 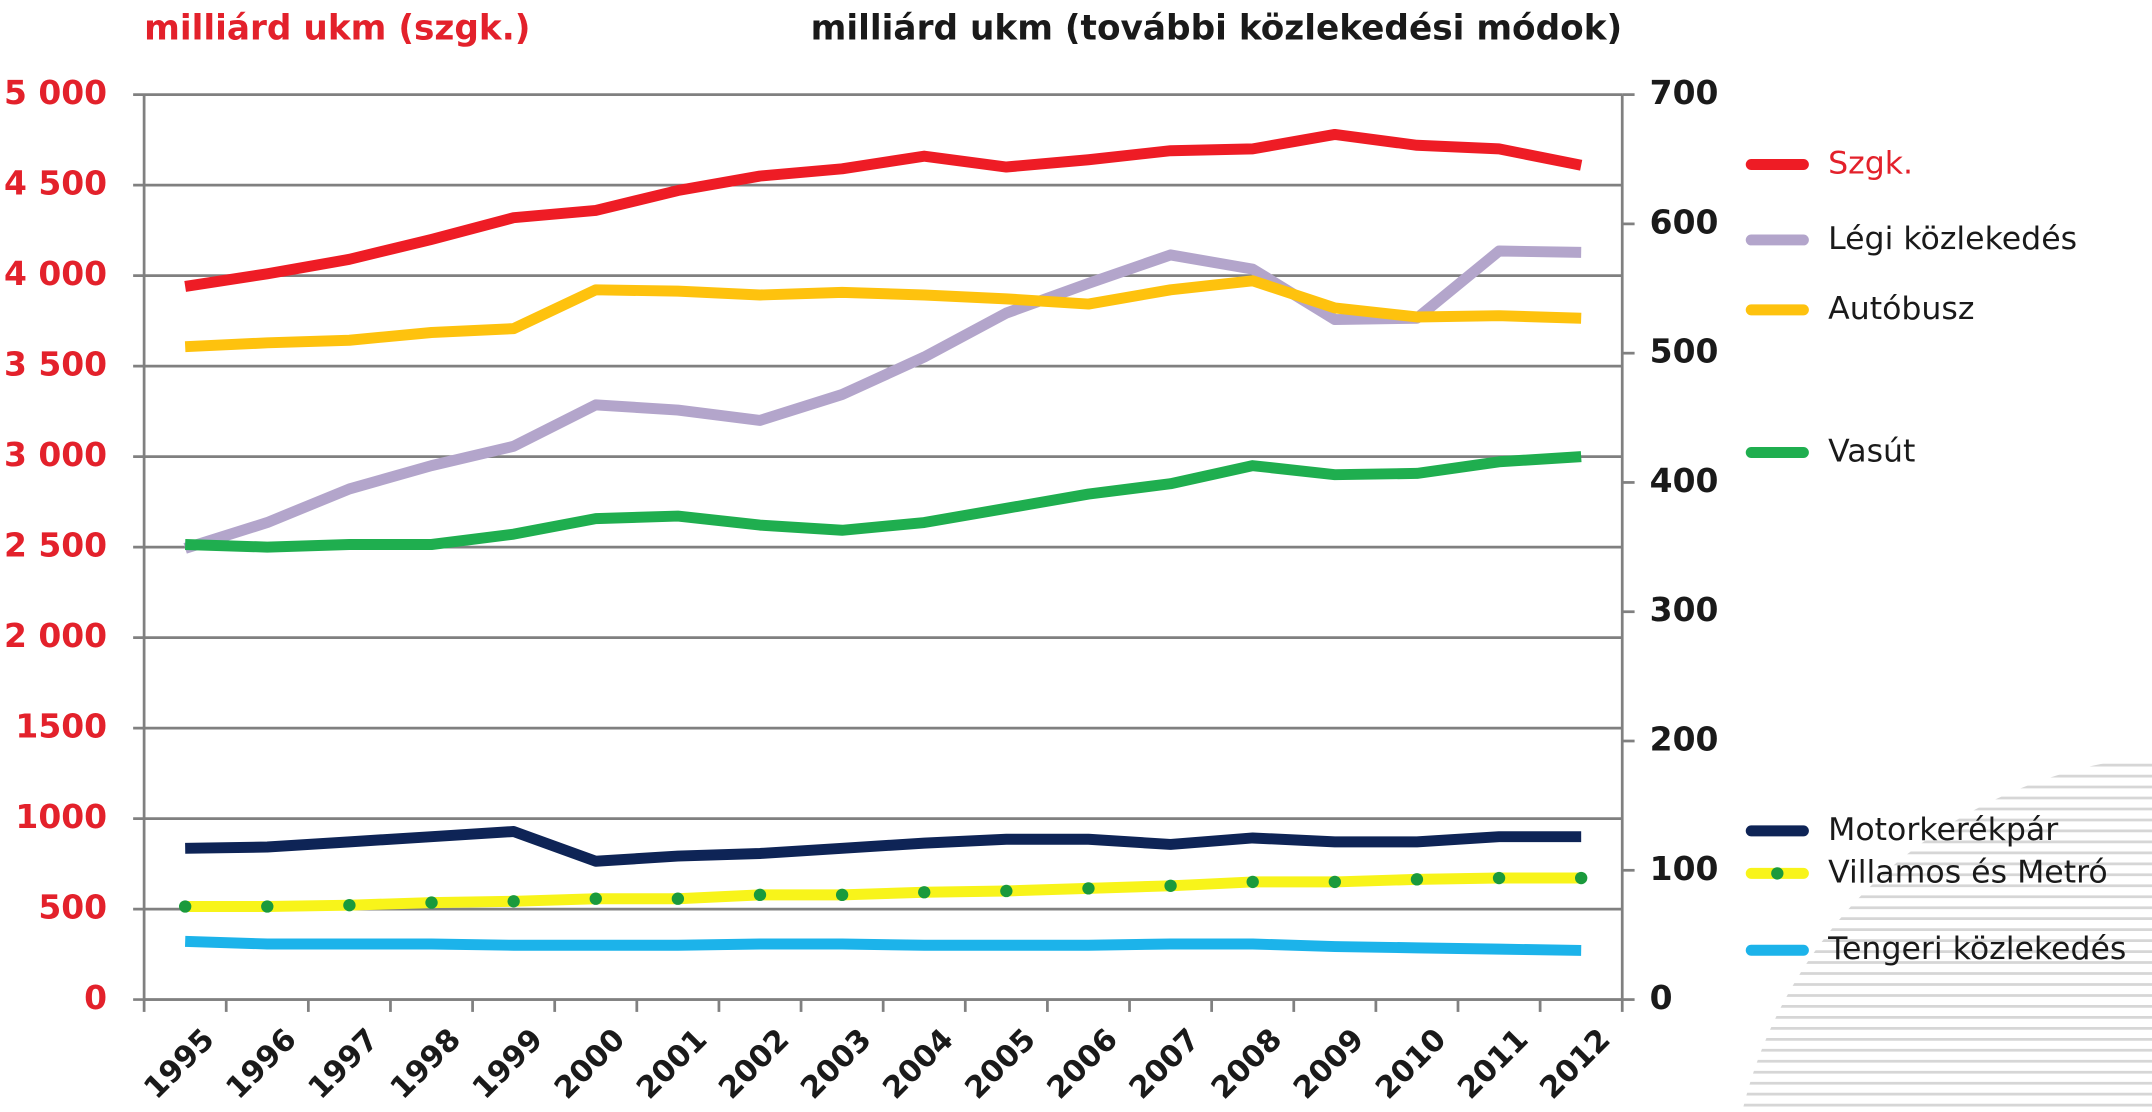 I want to click on y-tick-label: 500, so click(x=72, y=907).